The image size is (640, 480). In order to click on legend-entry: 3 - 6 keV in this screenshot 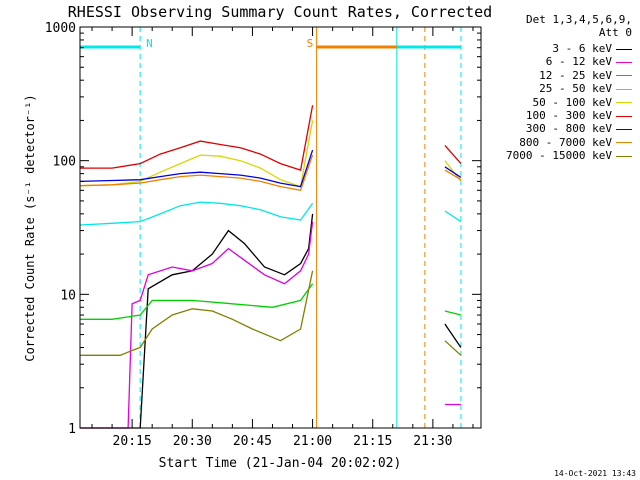, I will do `click(592, 48)`.